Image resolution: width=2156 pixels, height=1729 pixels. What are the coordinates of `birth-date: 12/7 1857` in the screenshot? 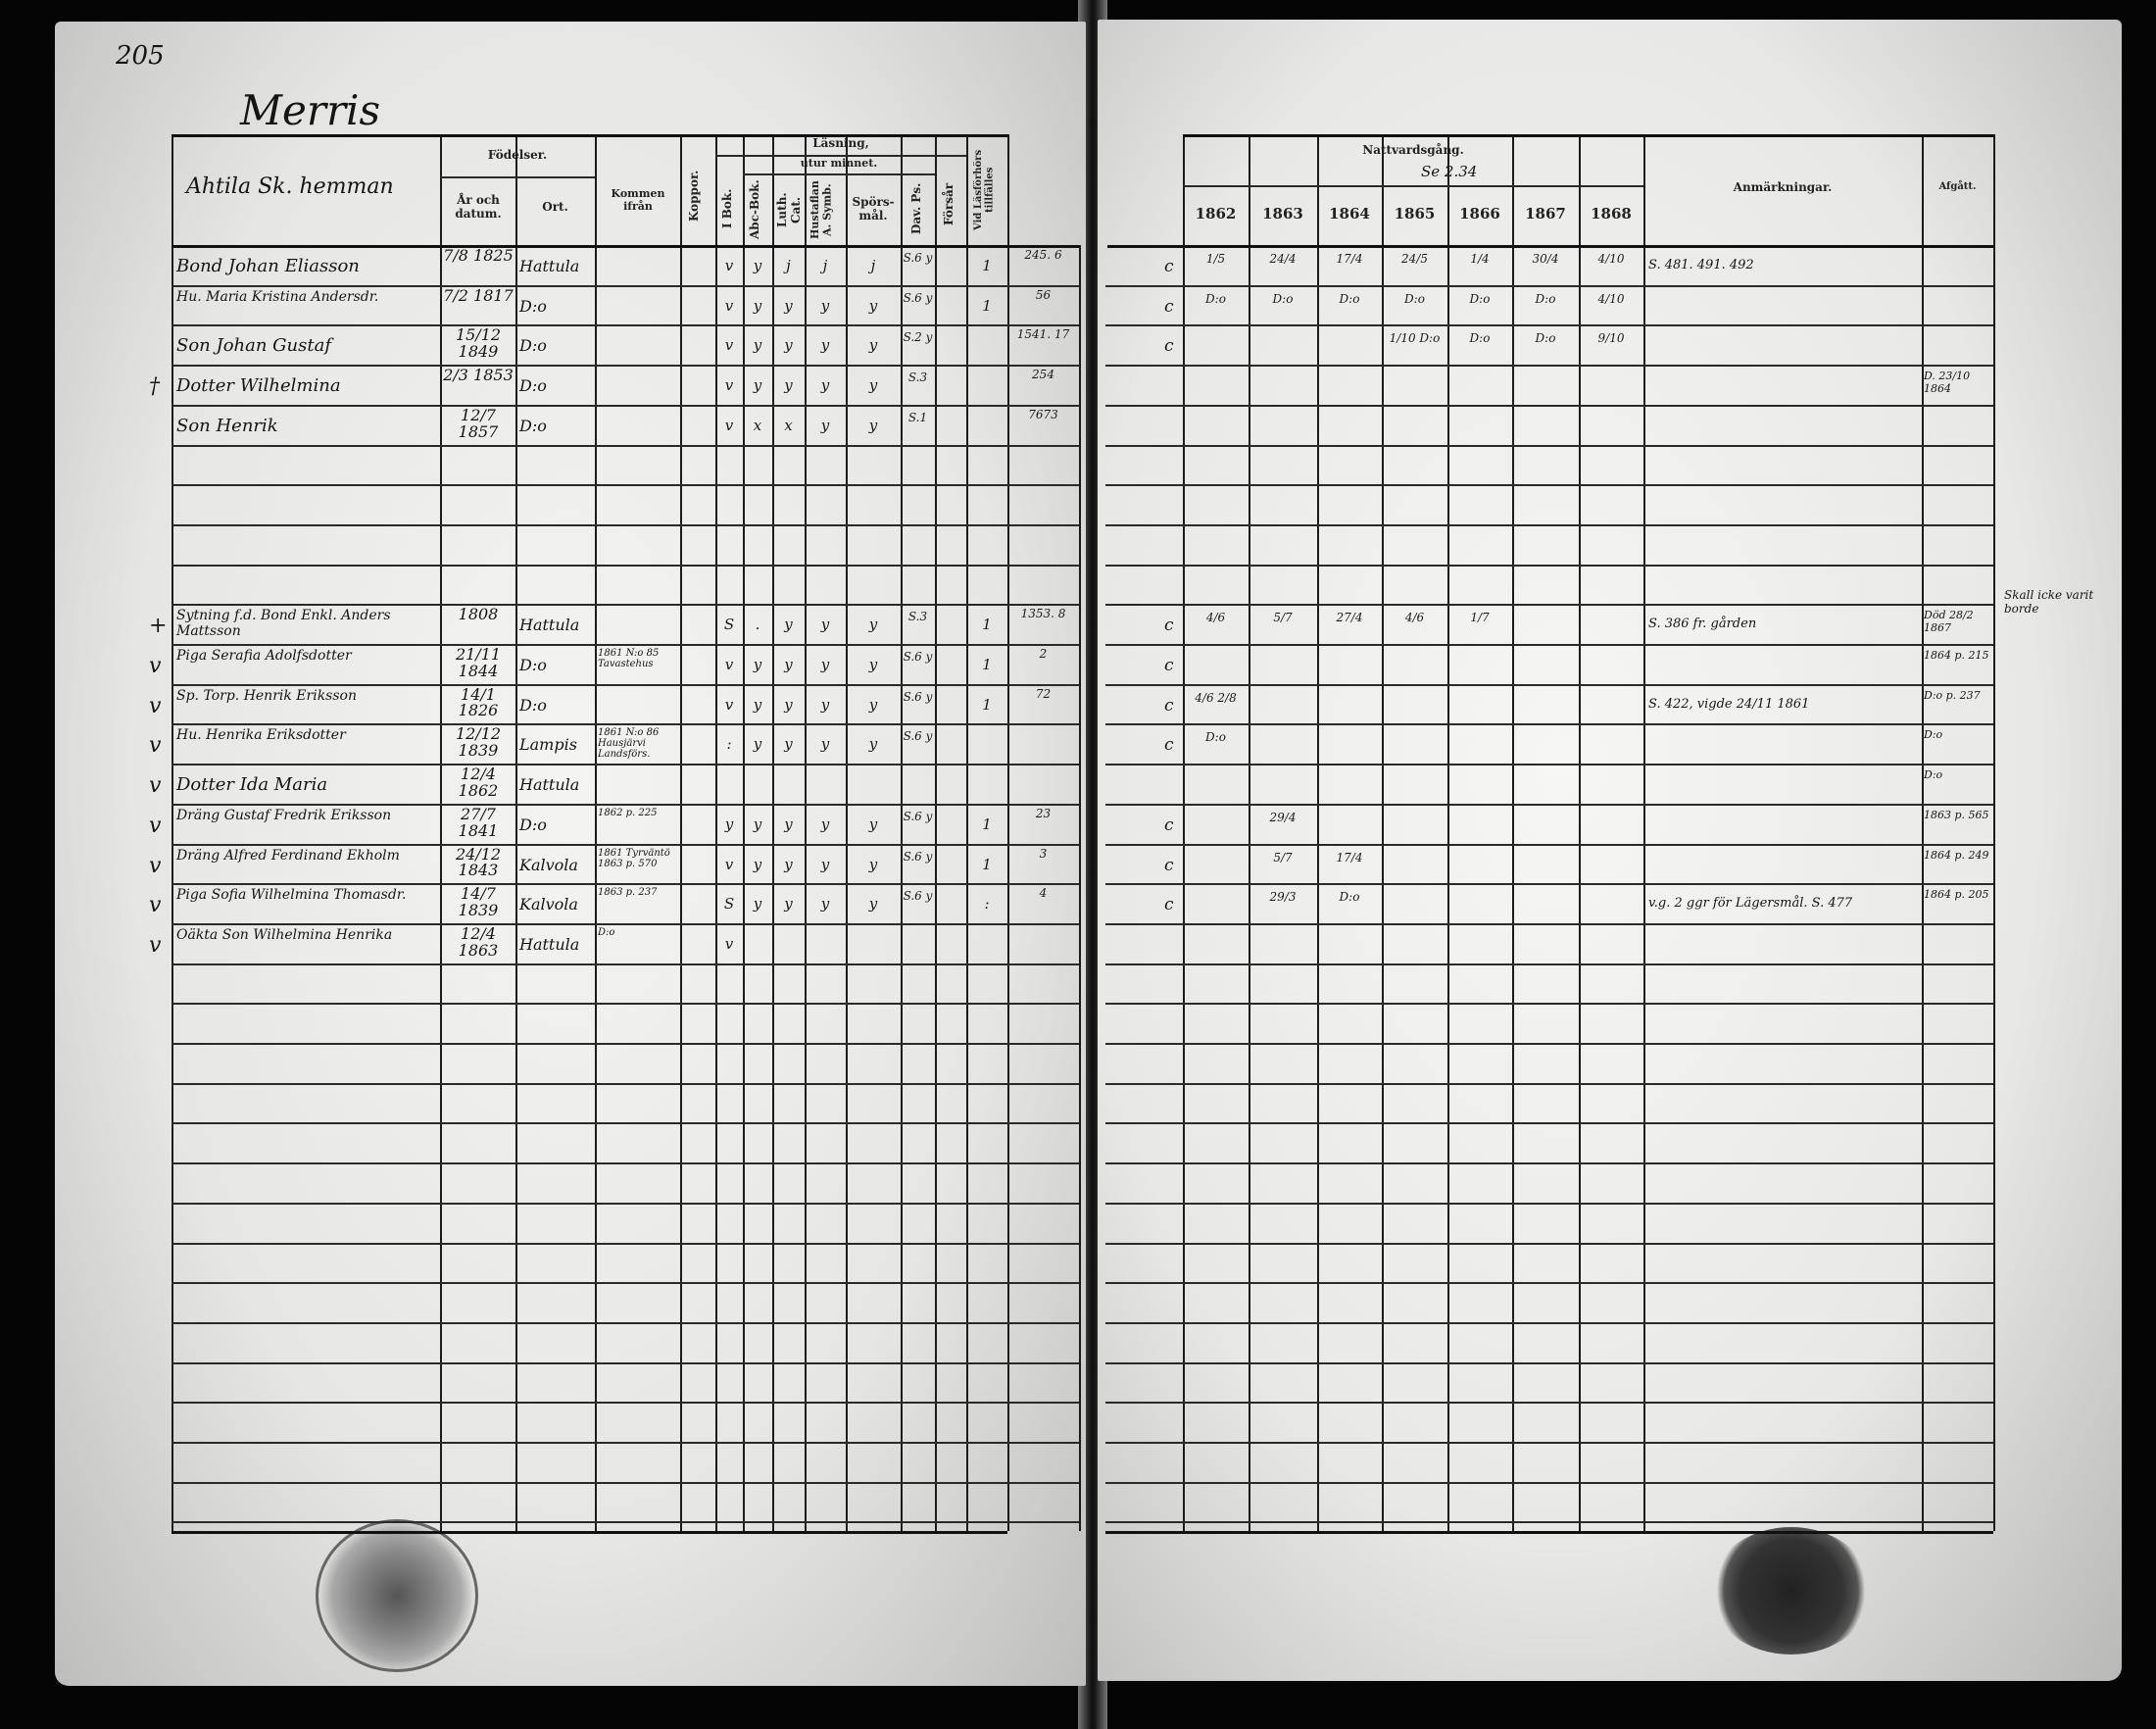 It's located at (478, 423).